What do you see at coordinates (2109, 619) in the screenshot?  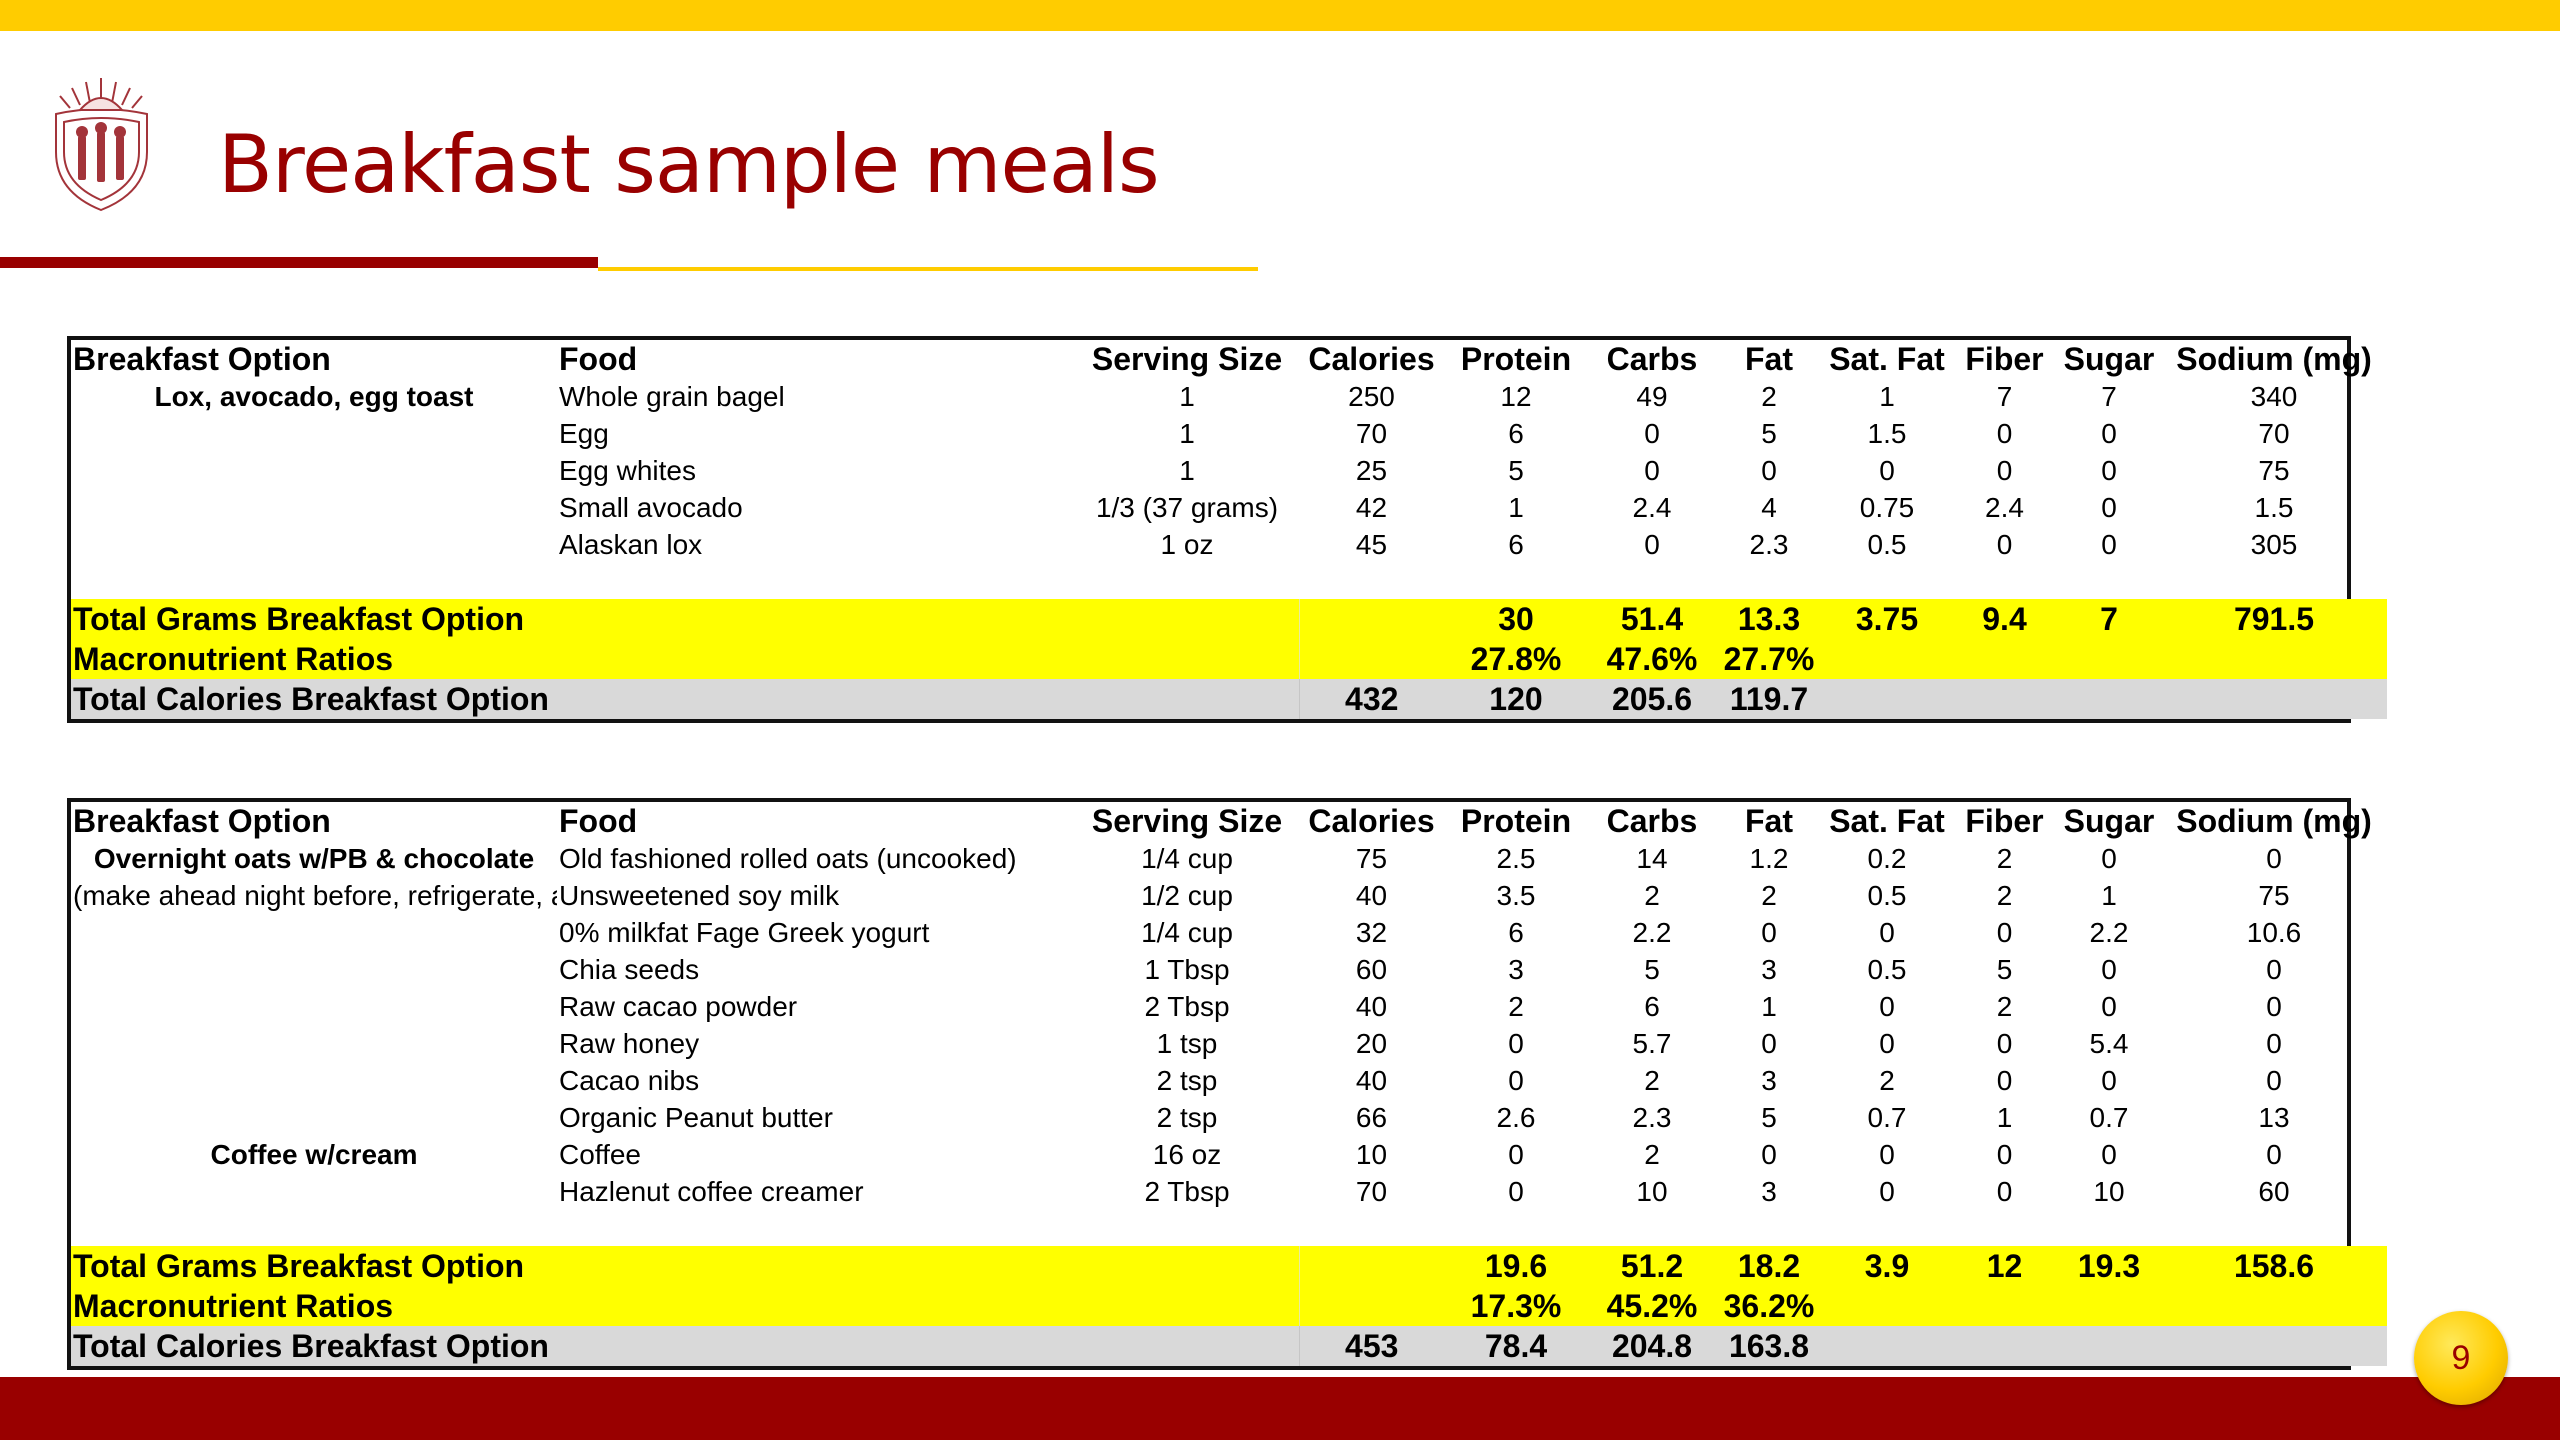 I see `total-grams-row-sugar-cell: 7` at bounding box center [2109, 619].